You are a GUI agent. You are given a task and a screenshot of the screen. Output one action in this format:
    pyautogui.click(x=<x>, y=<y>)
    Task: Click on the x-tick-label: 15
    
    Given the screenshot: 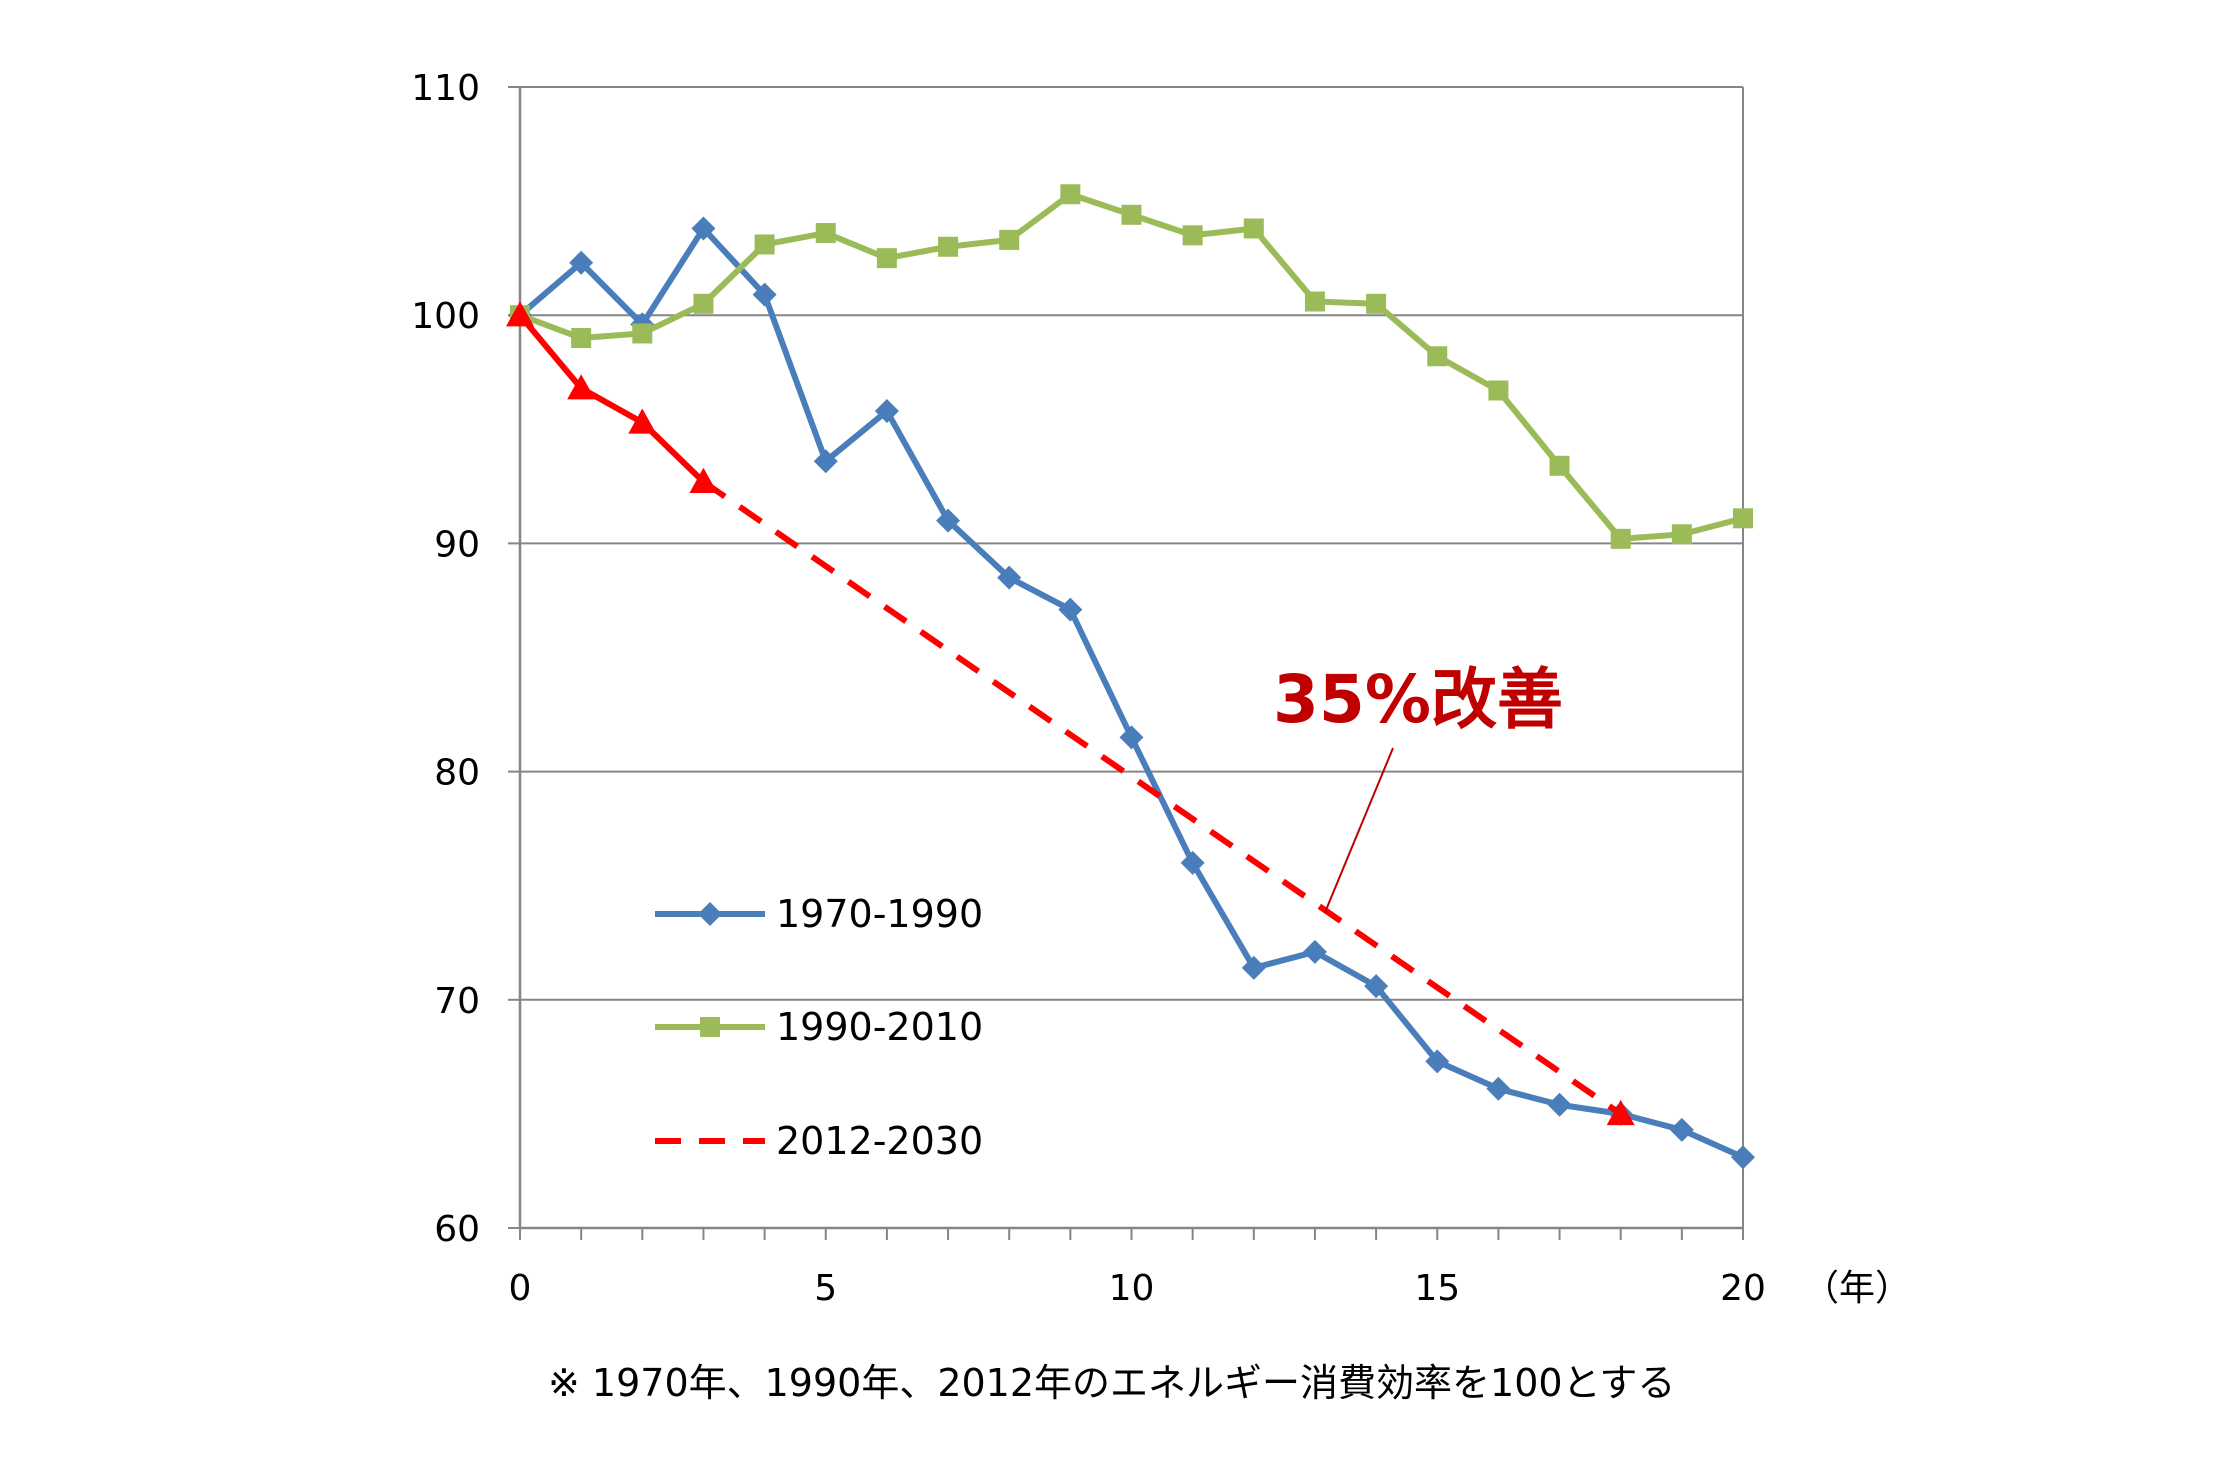 What is the action you would take?
    pyautogui.click(x=1437, y=1288)
    